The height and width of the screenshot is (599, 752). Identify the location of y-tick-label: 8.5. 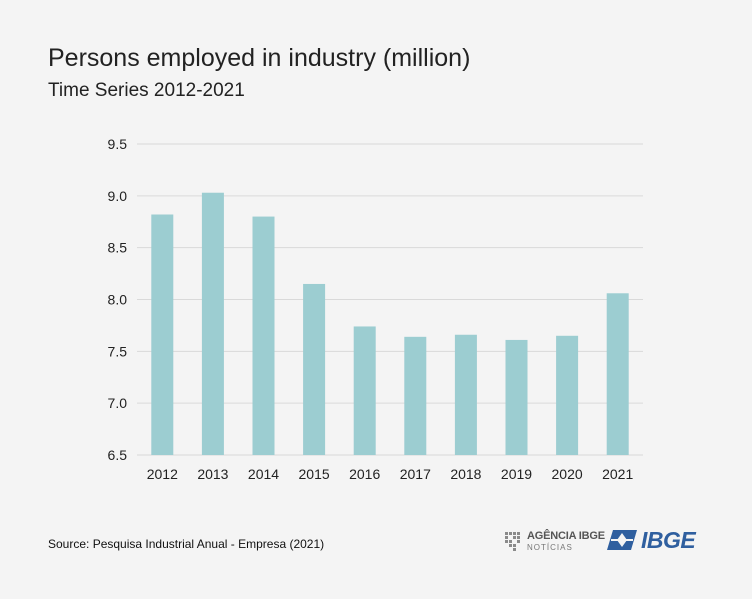
(118, 248).